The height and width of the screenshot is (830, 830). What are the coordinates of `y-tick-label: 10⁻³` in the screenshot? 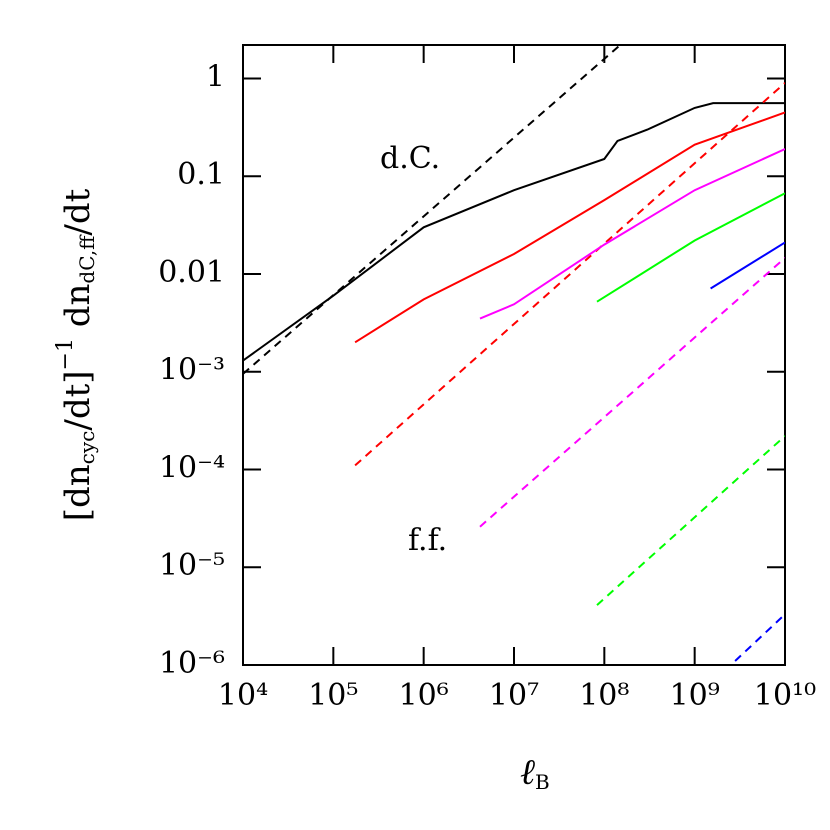 It's located at (192, 370).